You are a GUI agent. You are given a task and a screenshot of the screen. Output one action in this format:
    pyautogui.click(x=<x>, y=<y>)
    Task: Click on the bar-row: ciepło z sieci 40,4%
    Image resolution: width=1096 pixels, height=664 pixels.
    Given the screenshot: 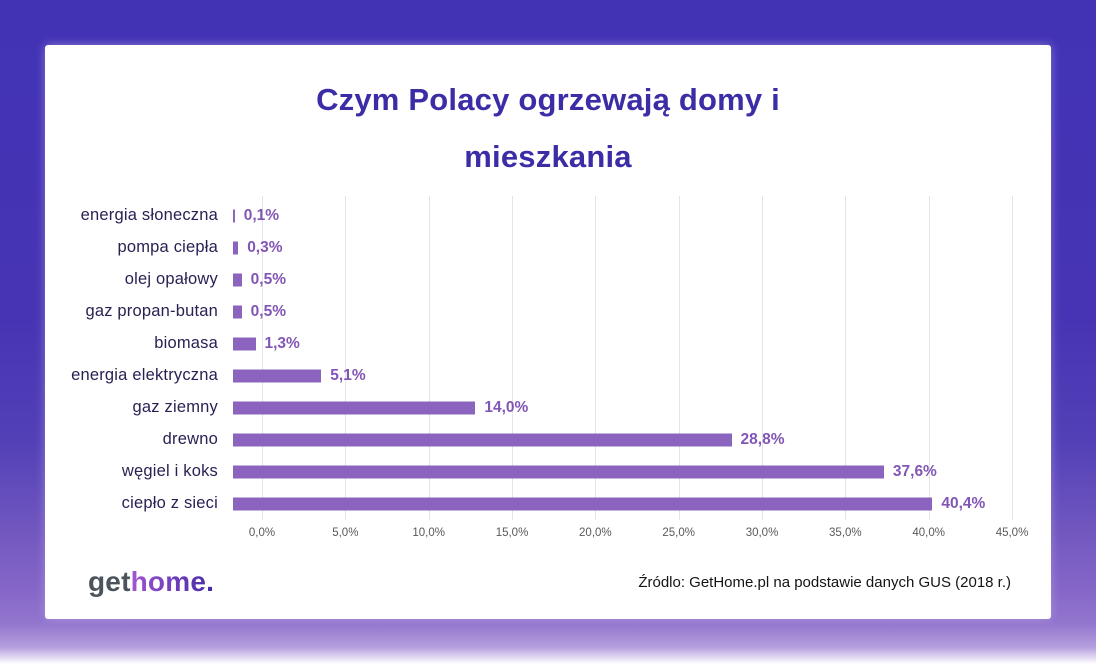 What is the action you would take?
    pyautogui.click(x=535, y=504)
    